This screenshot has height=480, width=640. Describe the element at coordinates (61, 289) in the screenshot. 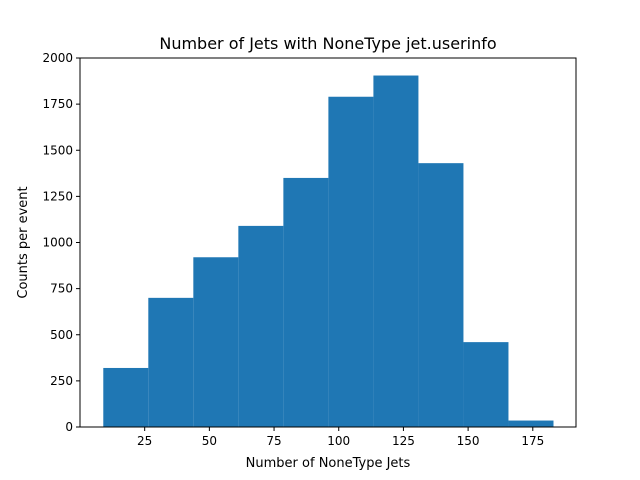

I see `y-tick-label: 750` at that location.